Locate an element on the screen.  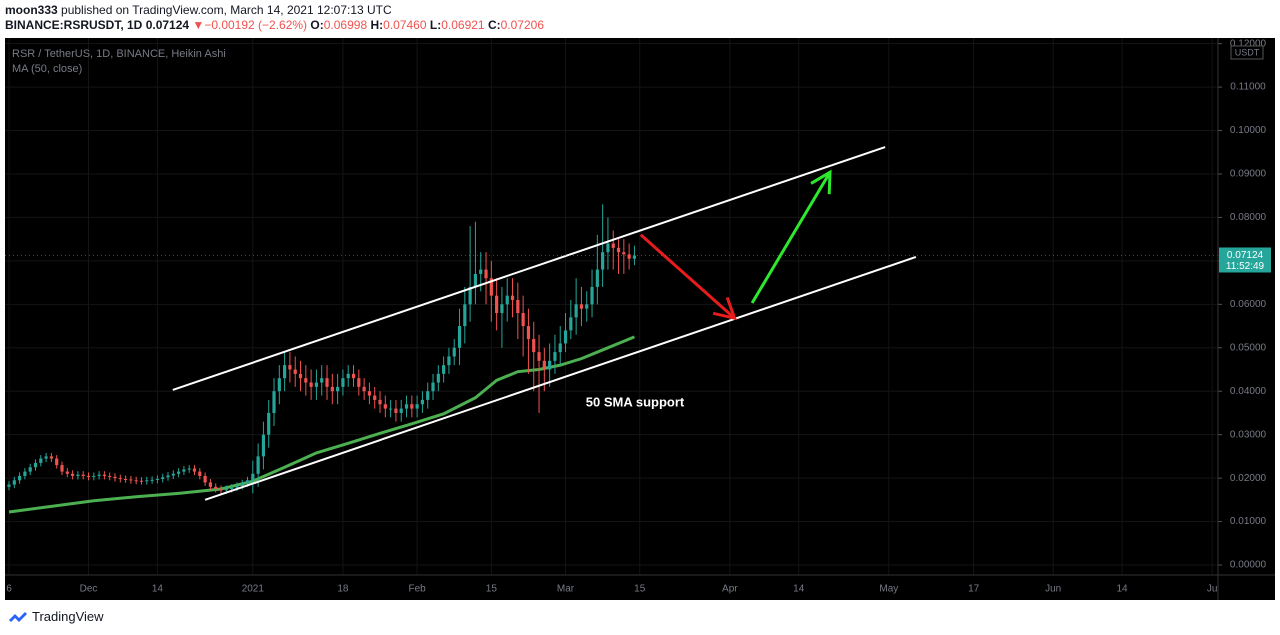
y-tick-label: 0.10000 is located at coordinates (1248, 130).